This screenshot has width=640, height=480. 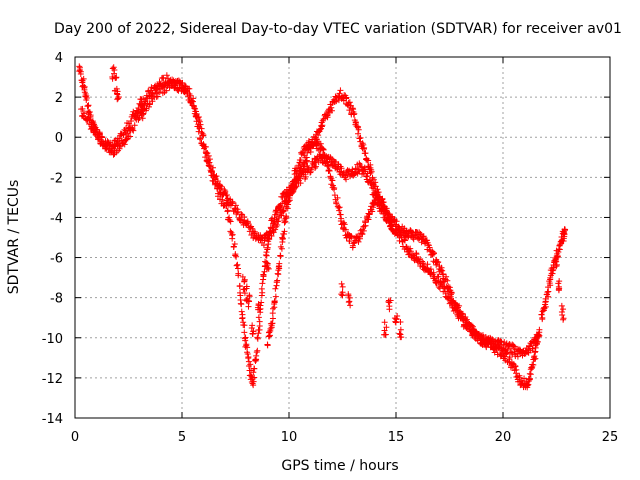 What do you see at coordinates (503, 437) in the screenshot?
I see `x-tick-label: 20` at bounding box center [503, 437].